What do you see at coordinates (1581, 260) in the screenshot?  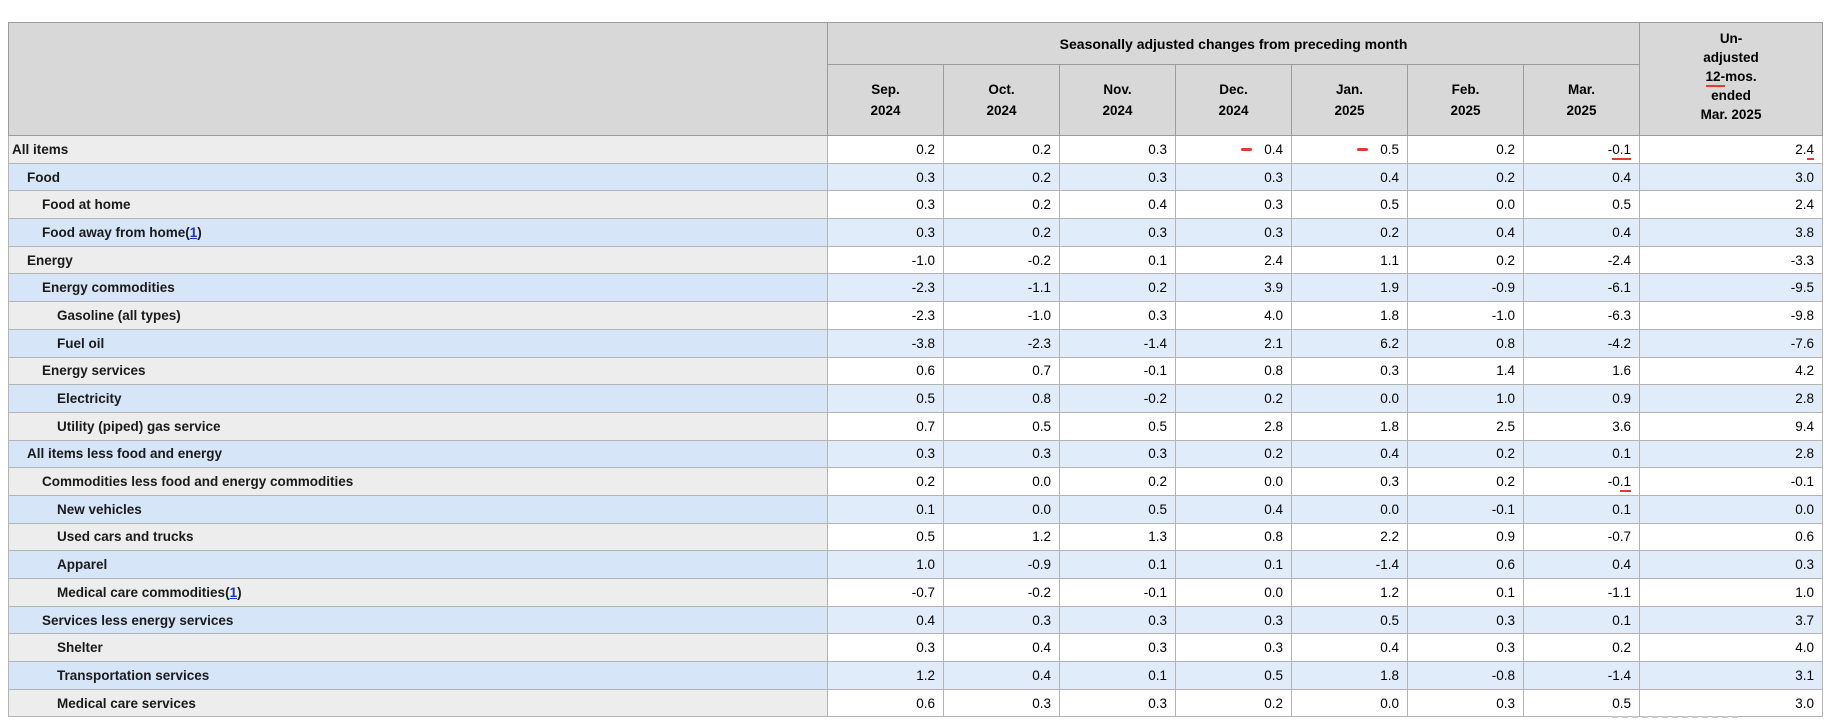 I see `value-cell: -2.4` at bounding box center [1581, 260].